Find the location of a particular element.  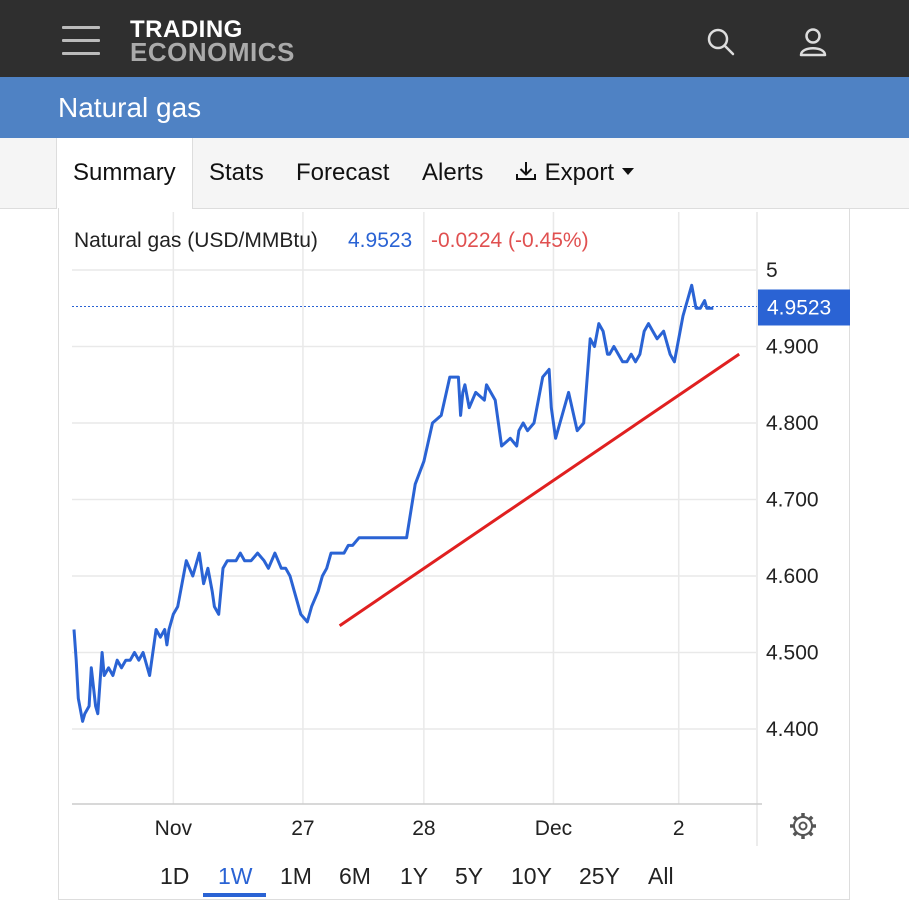

quote-change: -0.0224 (-0.45%) is located at coordinates (510, 240).